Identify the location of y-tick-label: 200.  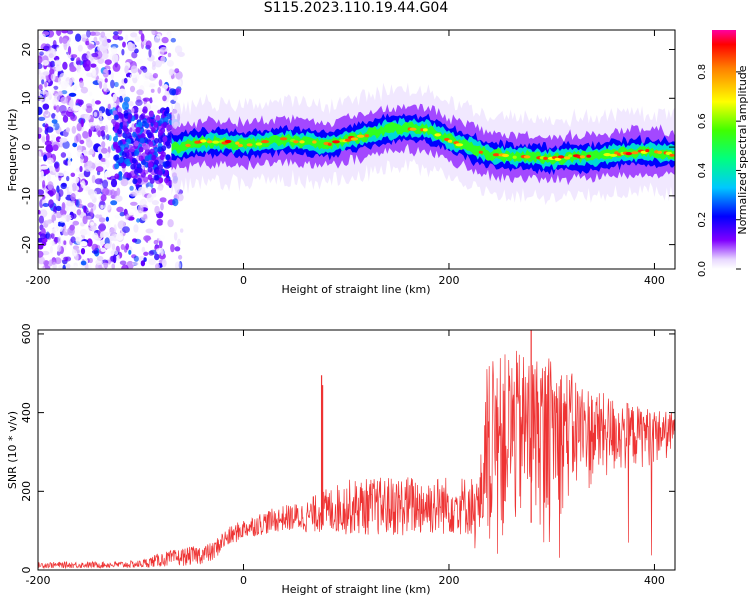
(26, 491).